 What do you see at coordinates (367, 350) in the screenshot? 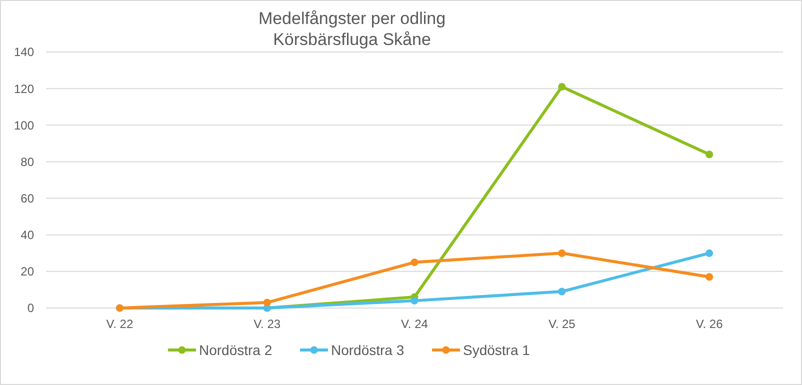
I see `legend-label: Nordöstra 3` at bounding box center [367, 350].